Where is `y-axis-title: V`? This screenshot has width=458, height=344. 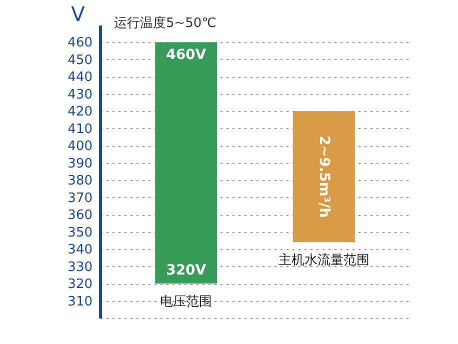
y-axis-title: V is located at coordinates (78, 14).